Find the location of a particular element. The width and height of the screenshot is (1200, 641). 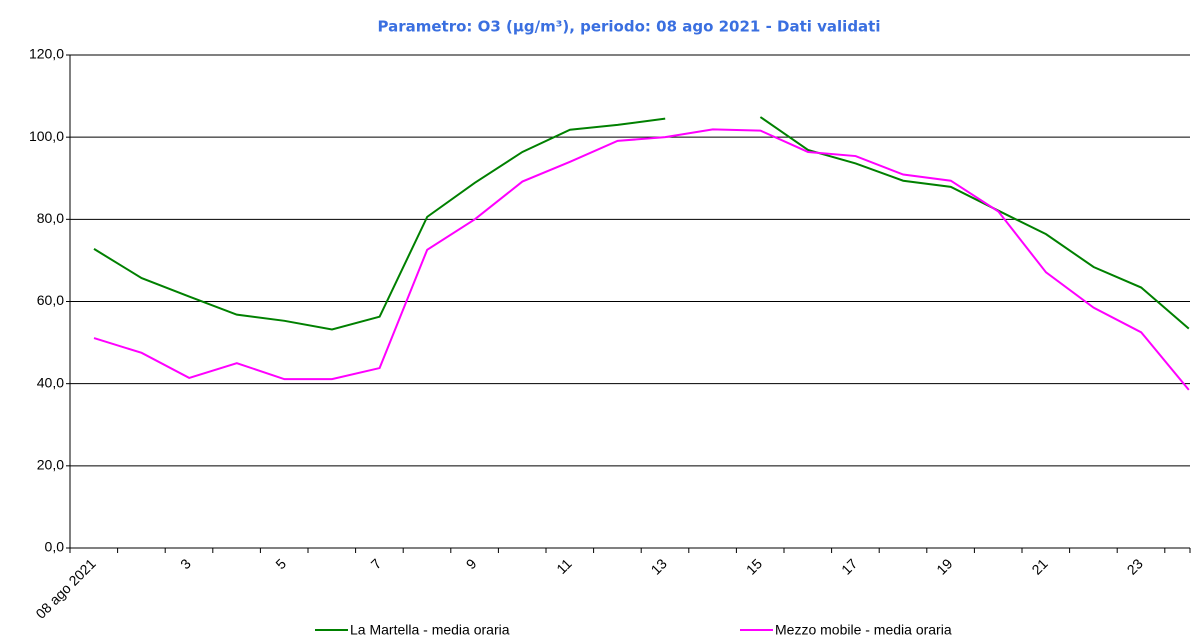

y-tick-label: 40,0 is located at coordinates (50, 382).